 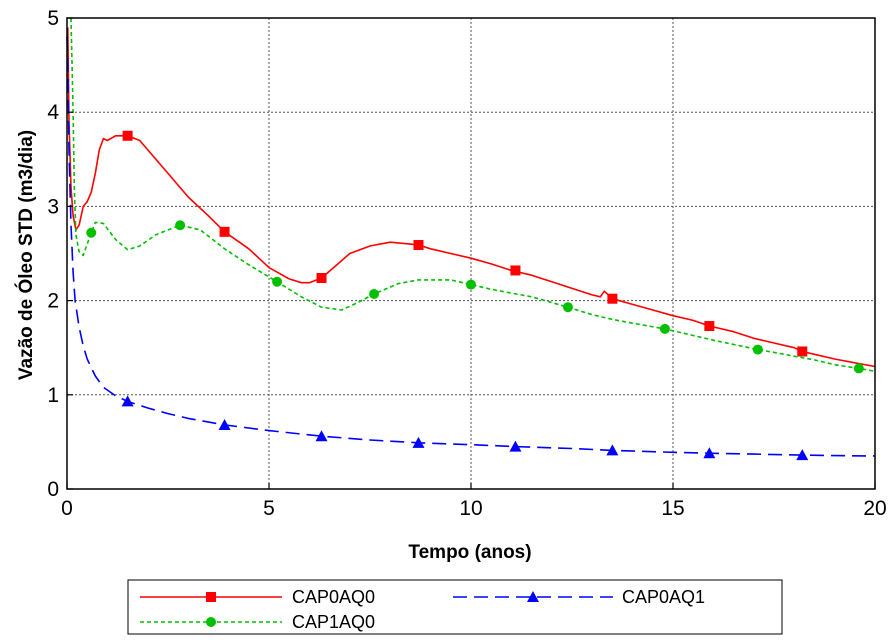 I want to click on legend-label-cap0aq1: CAP0AQ1, so click(x=663, y=597).